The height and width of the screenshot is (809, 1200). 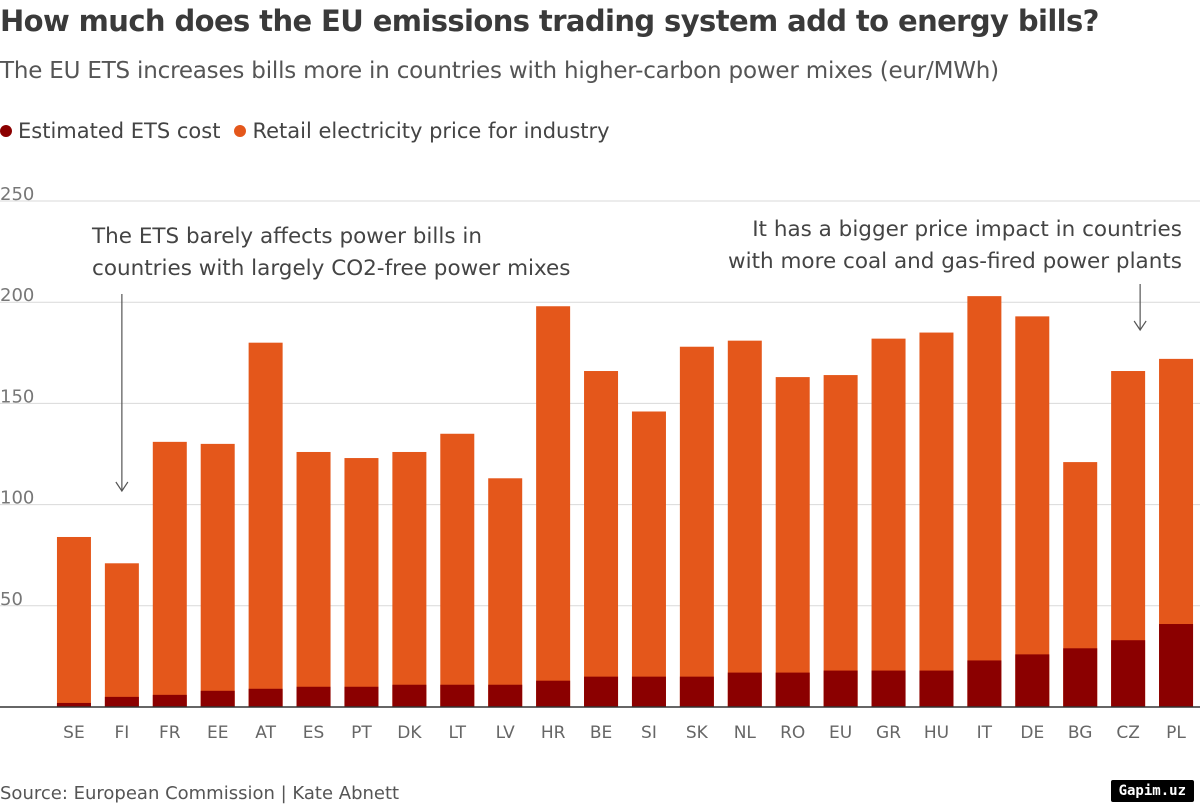 What do you see at coordinates (73, 704) in the screenshot?
I see `bar-ets-SE` at bounding box center [73, 704].